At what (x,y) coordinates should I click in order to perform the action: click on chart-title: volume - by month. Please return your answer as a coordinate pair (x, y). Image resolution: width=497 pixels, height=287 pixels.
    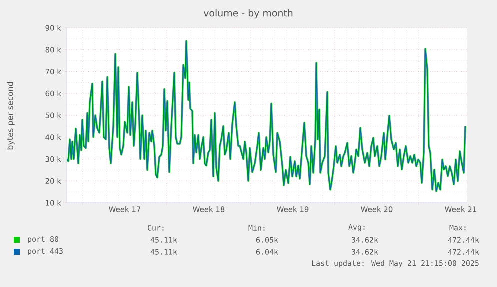
    Looking at the image, I should click on (248, 14).